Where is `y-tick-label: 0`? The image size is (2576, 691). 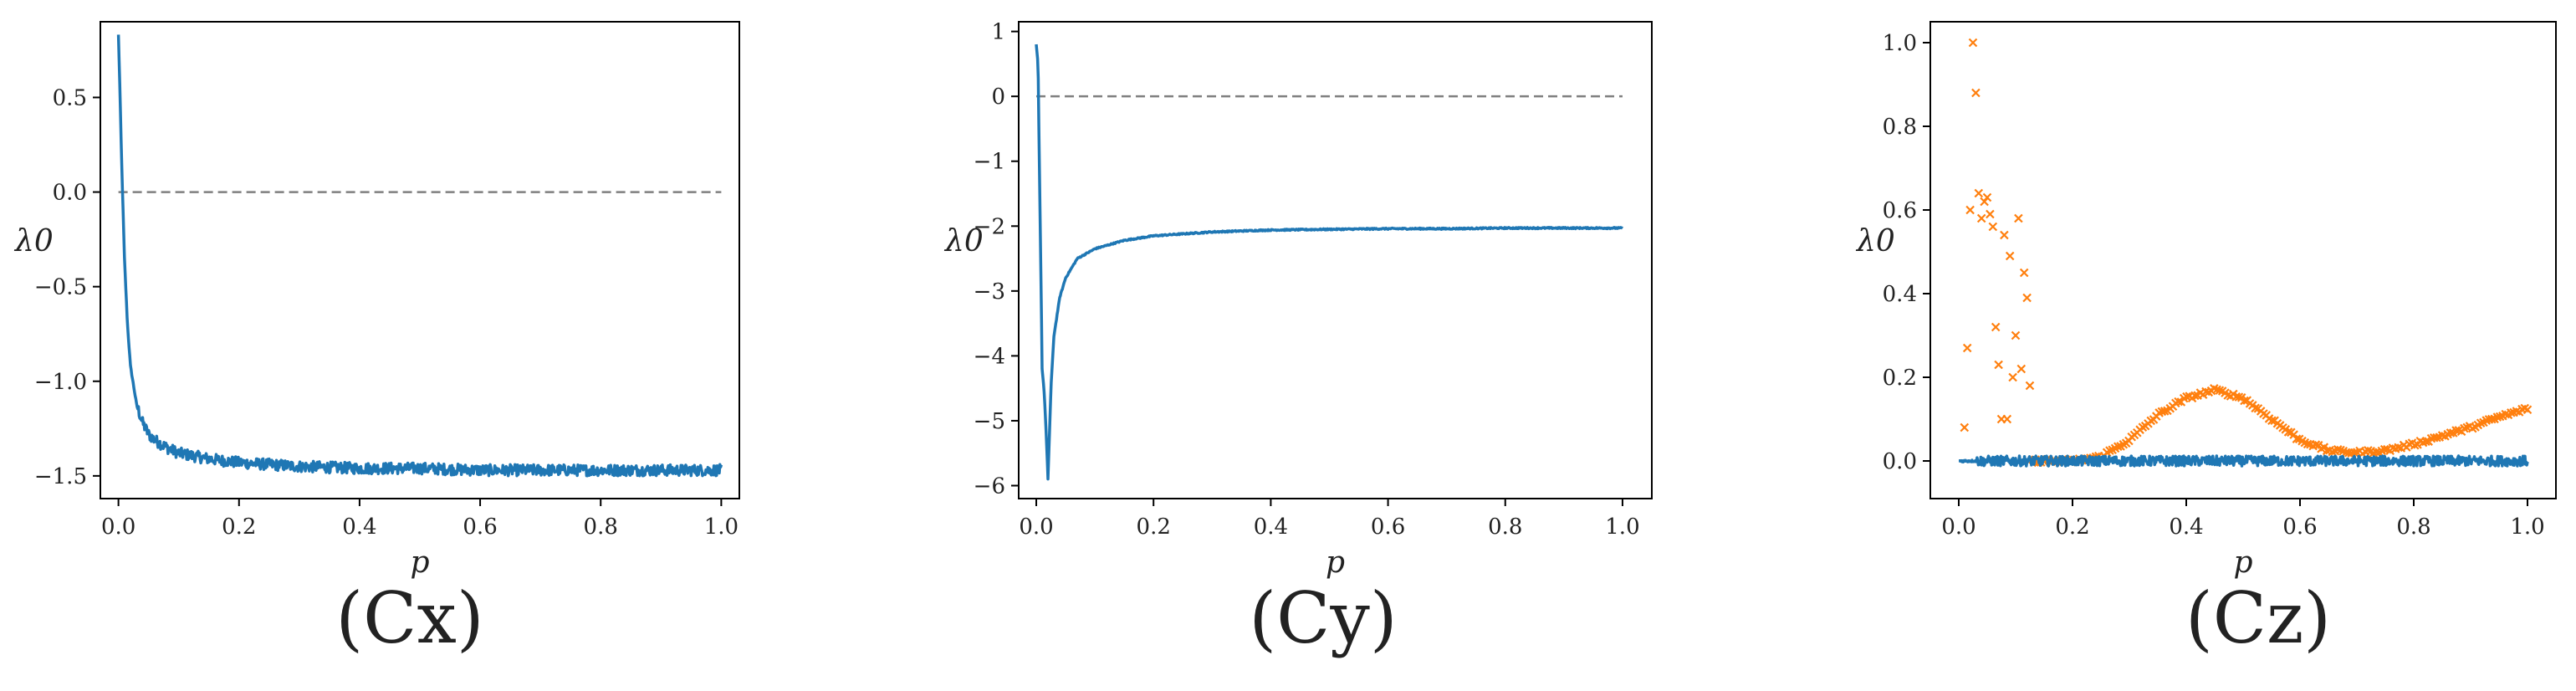
y-tick-label: 0 is located at coordinates (998, 97).